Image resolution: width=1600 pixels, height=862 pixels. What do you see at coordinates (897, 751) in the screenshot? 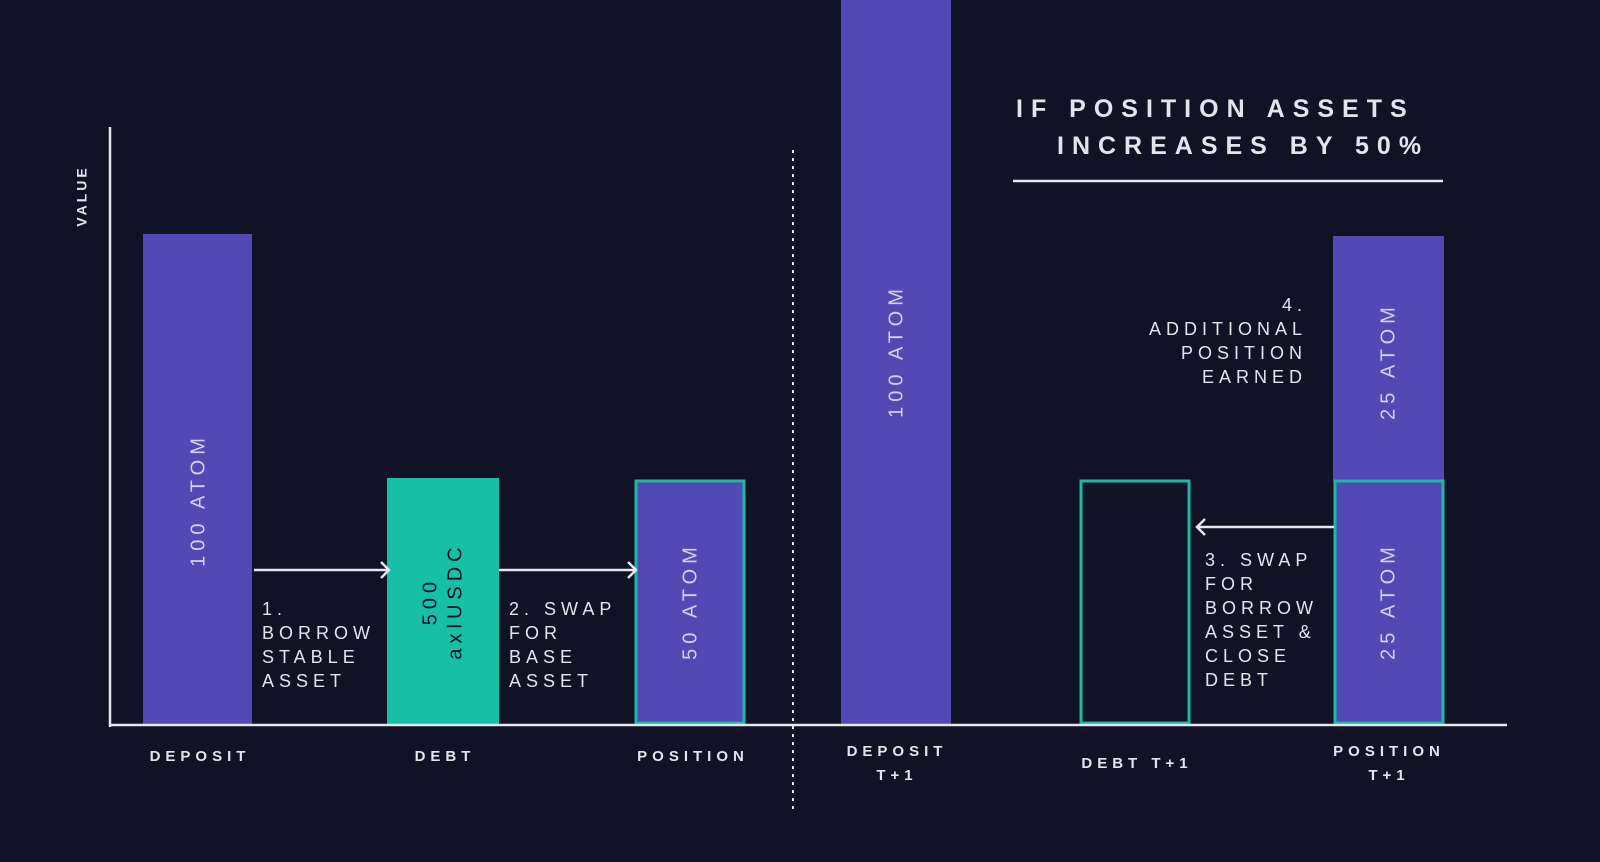
I see `category-deposit-t1-line-1: DEPOSIT` at bounding box center [897, 751].